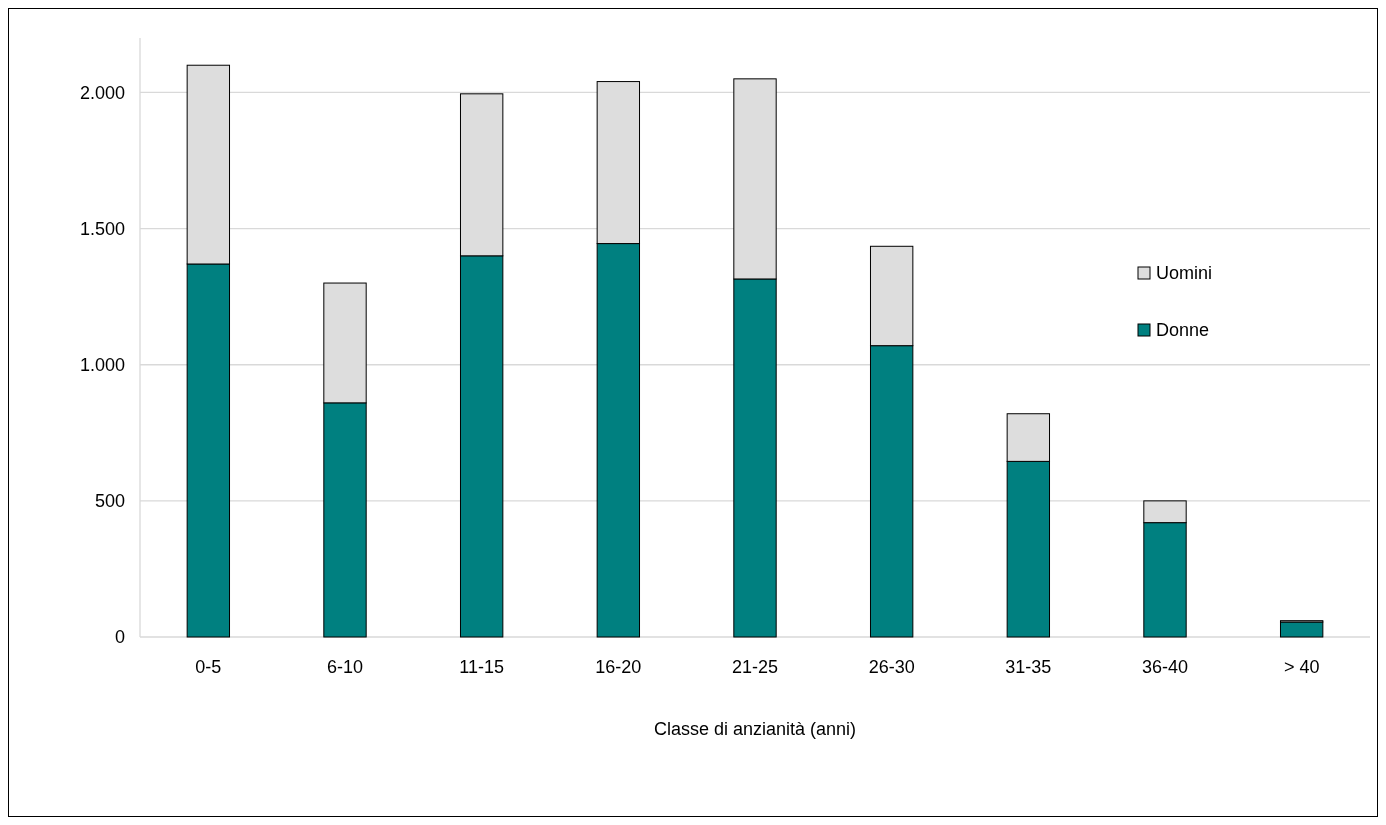  What do you see at coordinates (1301, 667) in the screenshot?
I see `x-tick-label: > 40` at bounding box center [1301, 667].